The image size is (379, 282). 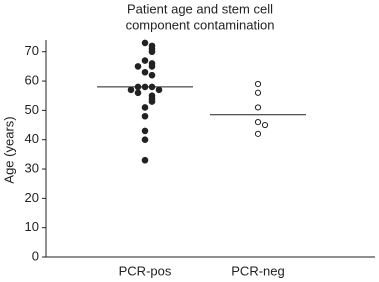 I want to click on y-tick-label: 50, so click(x=32, y=109).